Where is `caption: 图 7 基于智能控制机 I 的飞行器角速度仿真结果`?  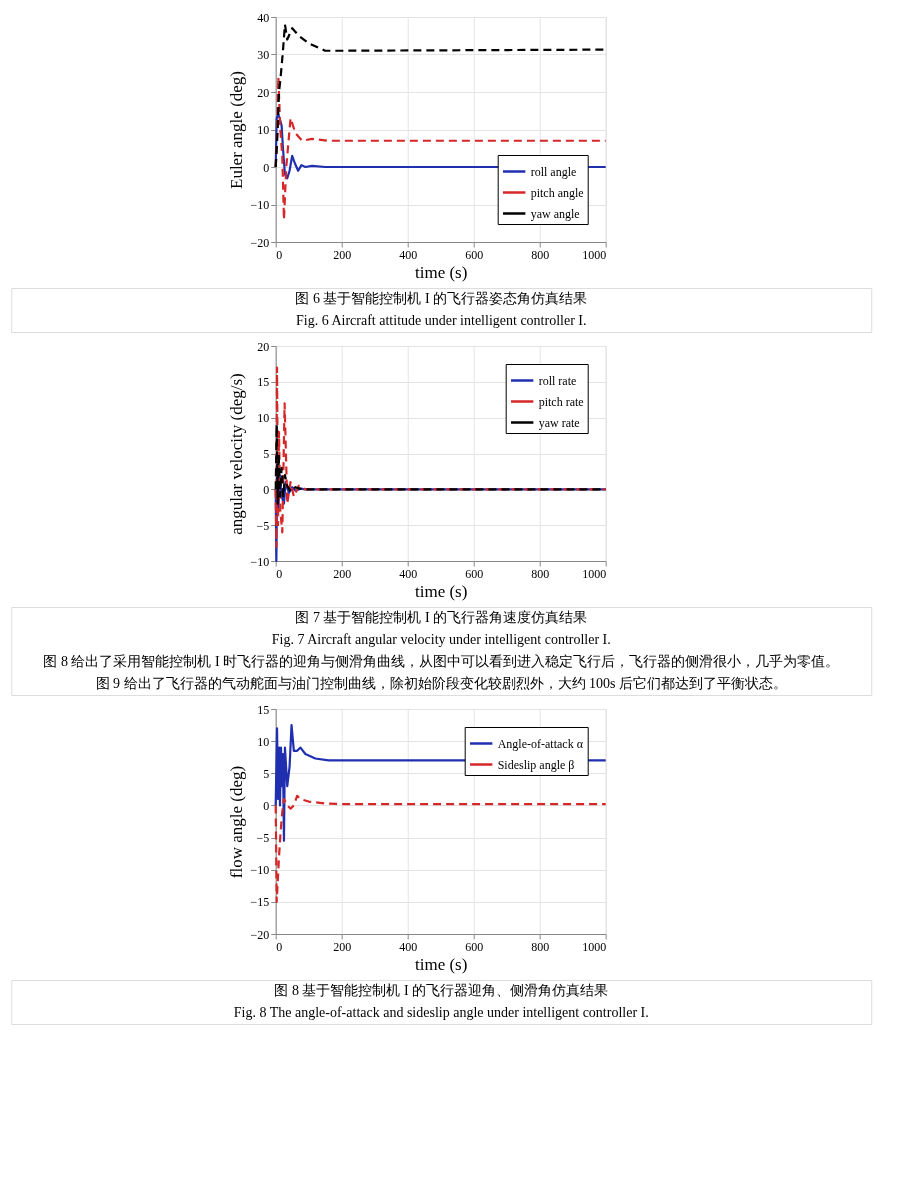 caption: 图 7 基于智能控制机 I 的飞行器角速度仿真结果 is located at coordinates (441, 617).